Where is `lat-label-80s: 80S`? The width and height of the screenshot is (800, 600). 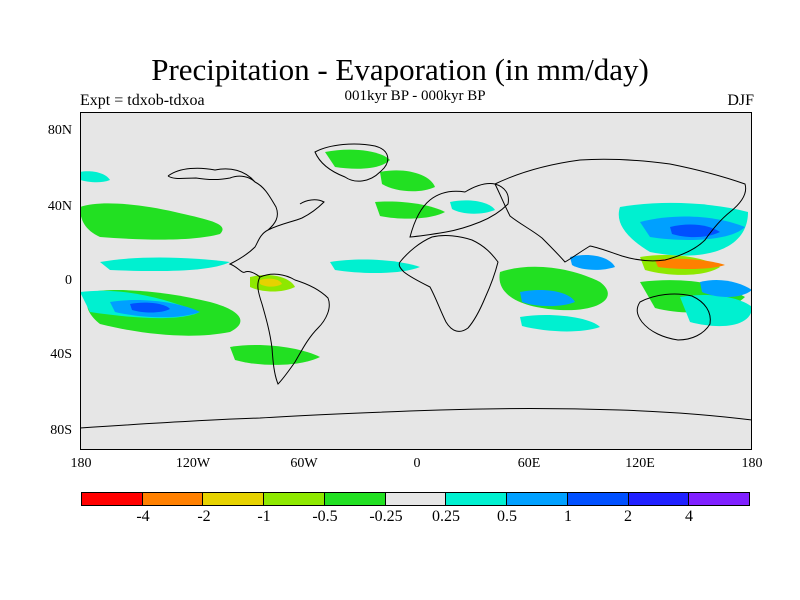
lat-label-80s: 80S is located at coordinates (61, 430).